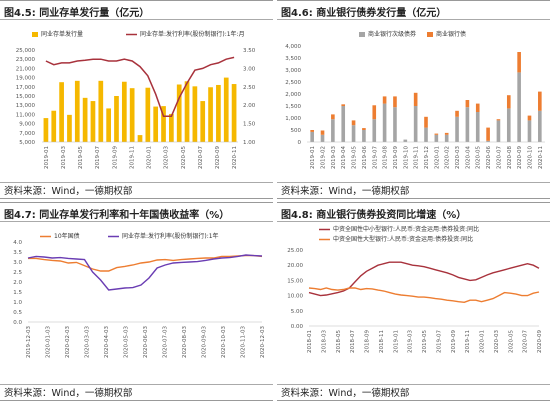 This screenshot has width=550, height=401. What do you see at coordinates (184, 157) in the screenshot?
I see `x-tick-label: 2020-05` at bounding box center [184, 157].